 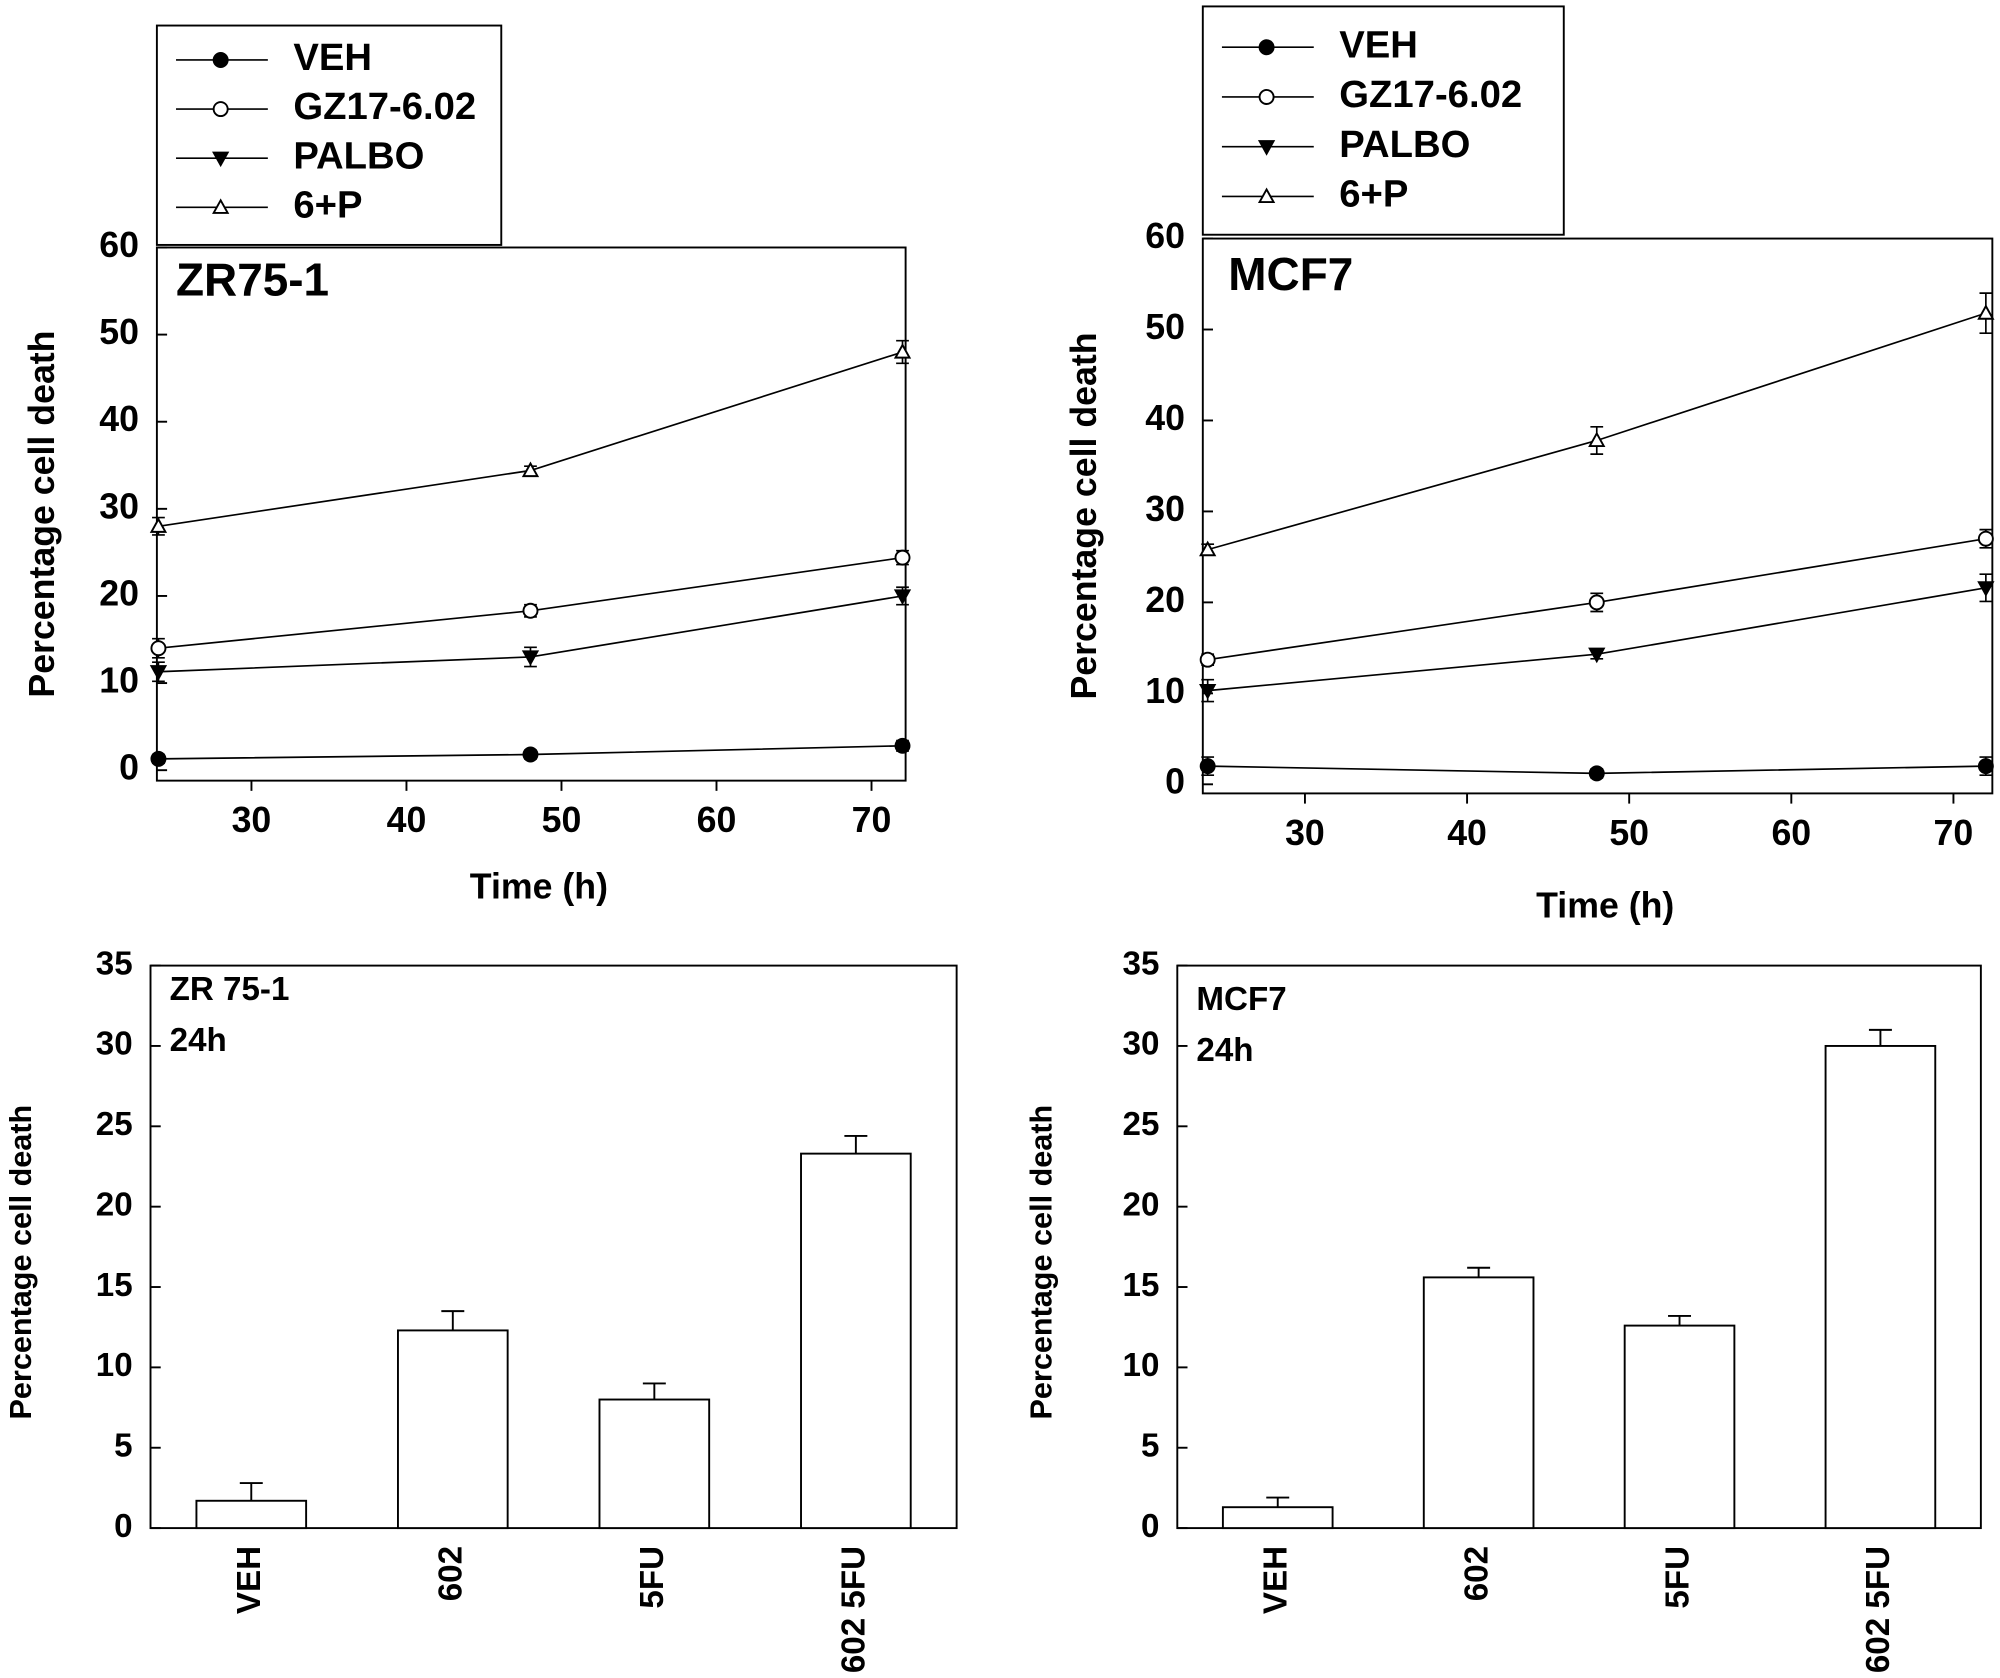 I want to click on panel-title: MCF7, so click(x=1290, y=274).